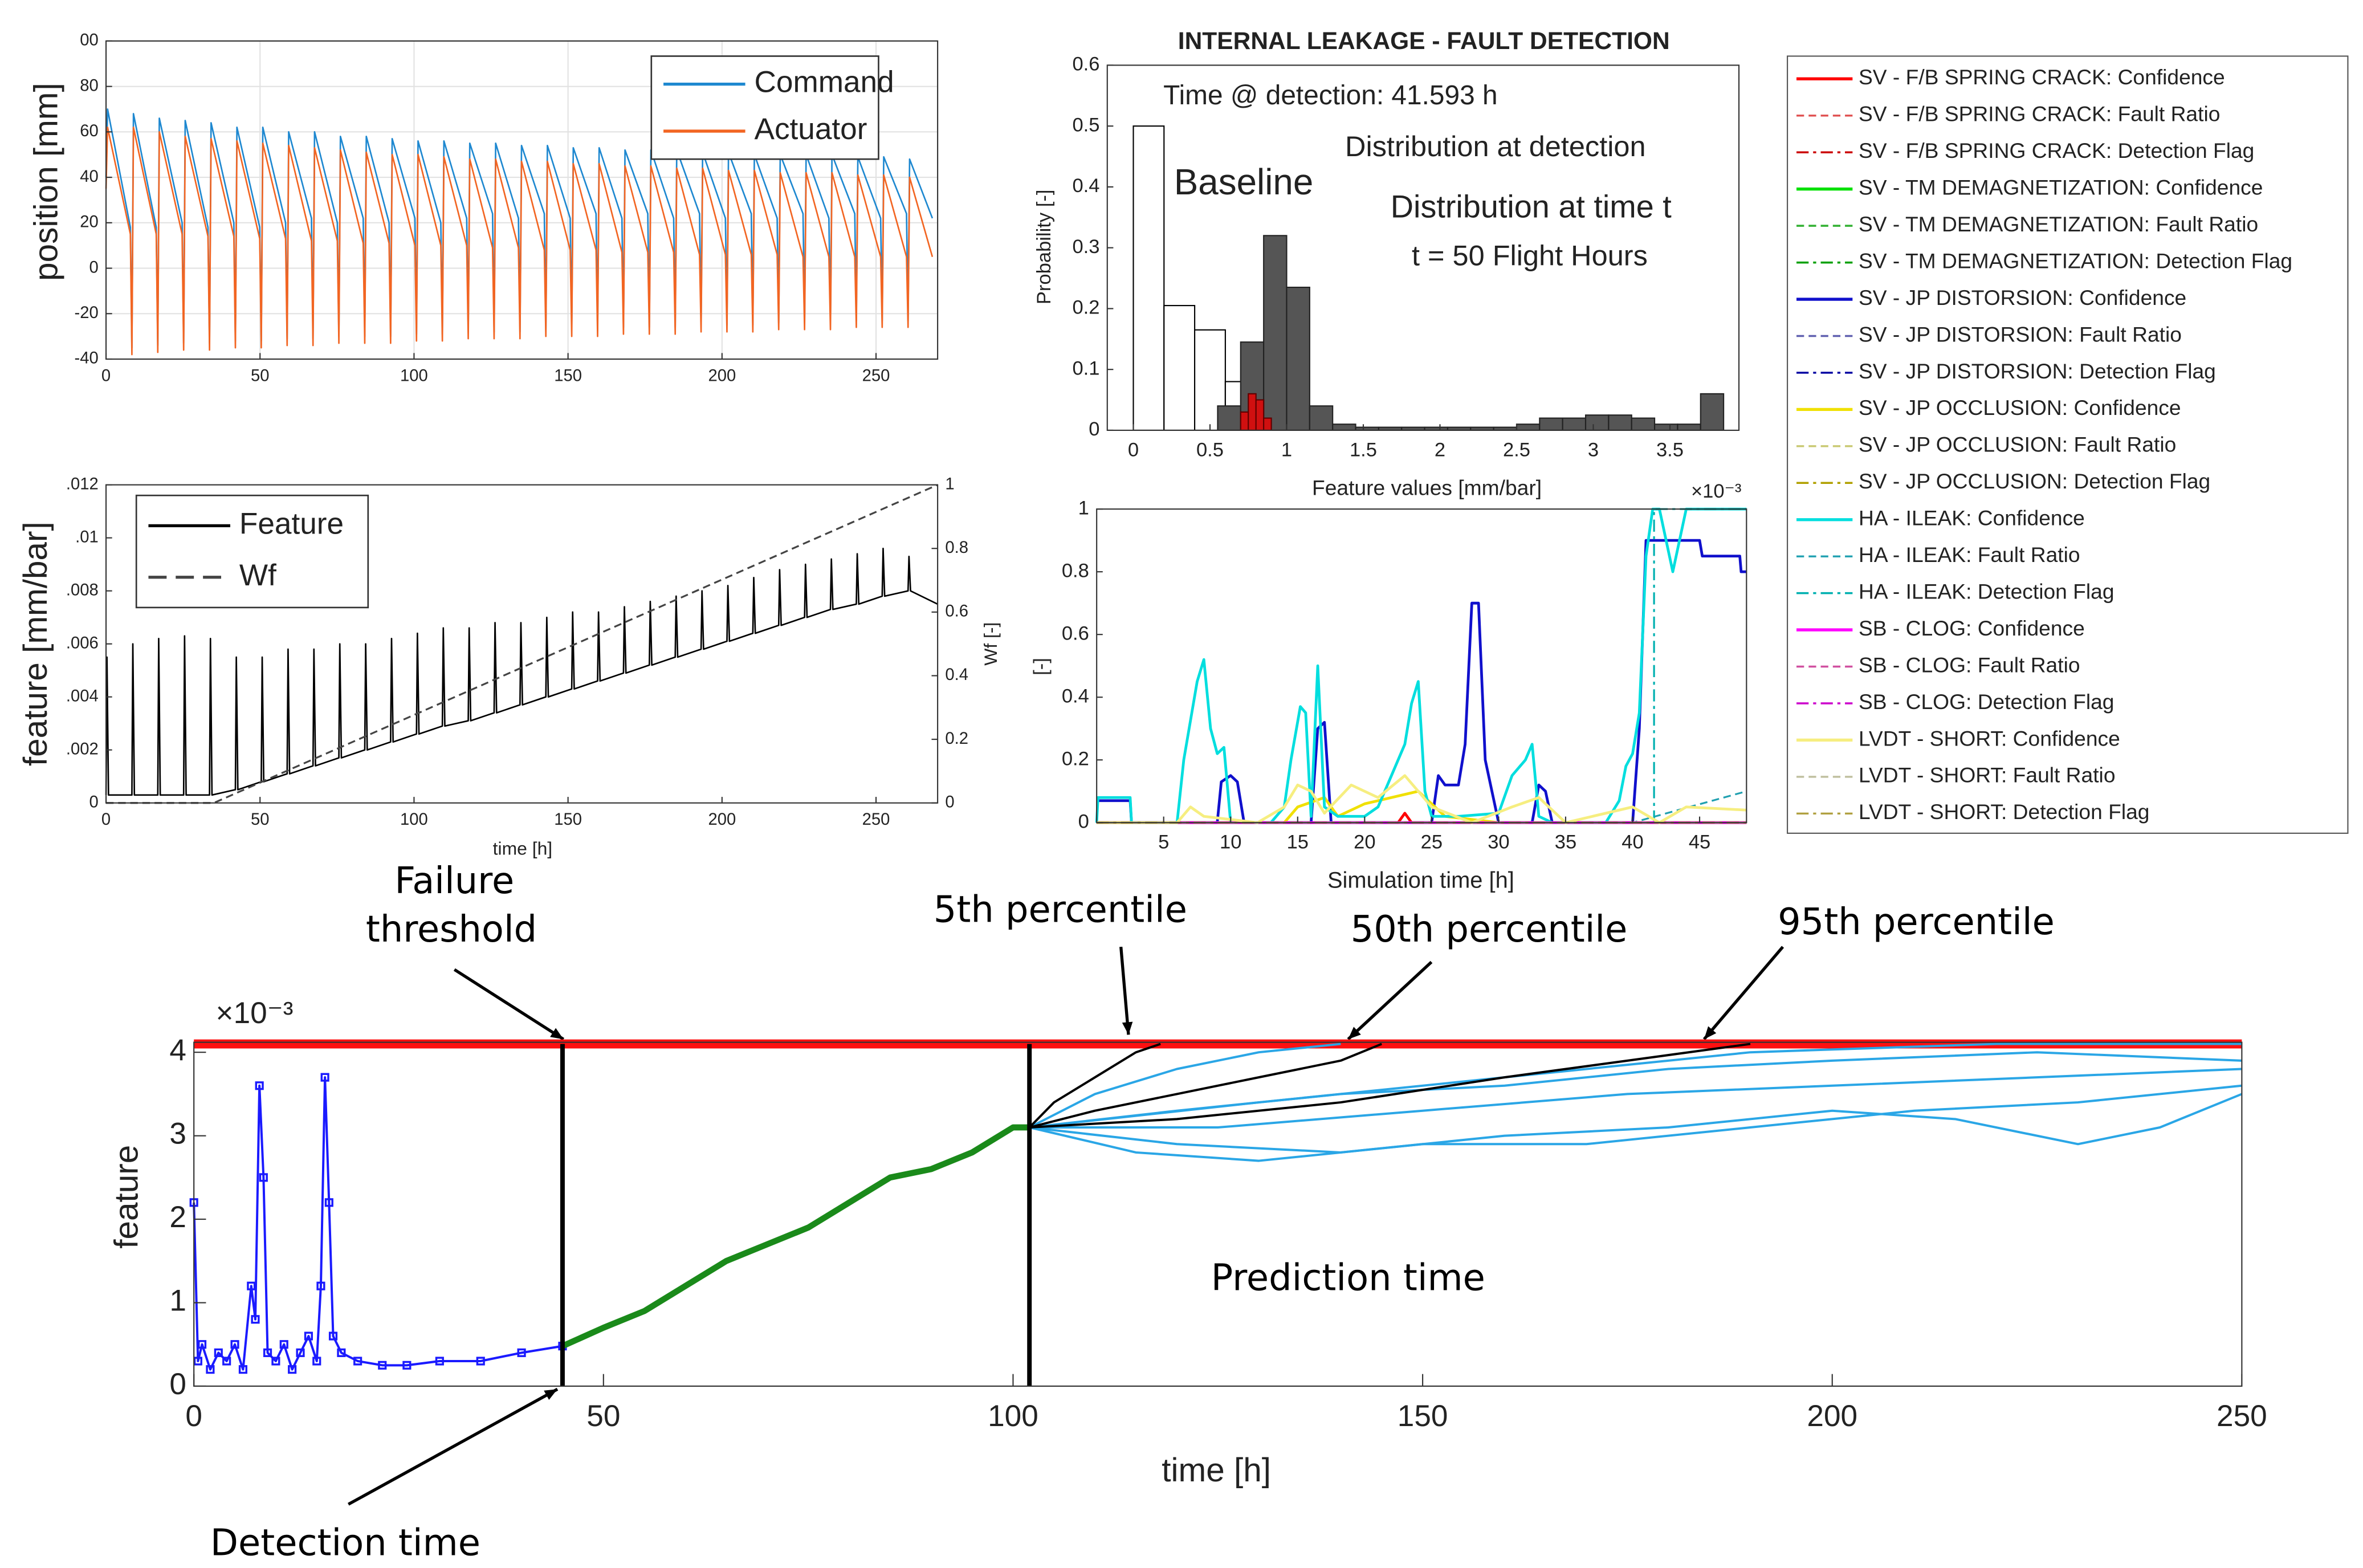 This screenshot has width=2363, height=1568. I want to click on y-tick-label: .006, so click(82, 643).